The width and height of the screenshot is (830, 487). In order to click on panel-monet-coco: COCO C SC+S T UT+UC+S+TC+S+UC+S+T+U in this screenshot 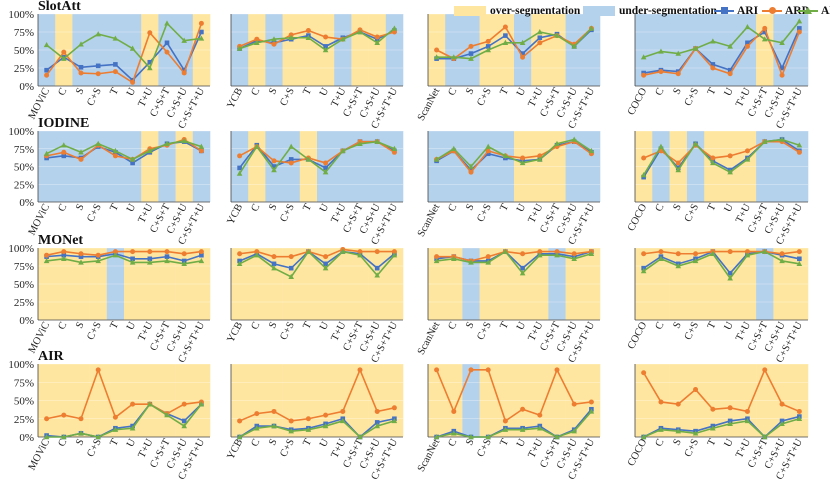, I will do `click(717, 306)`.